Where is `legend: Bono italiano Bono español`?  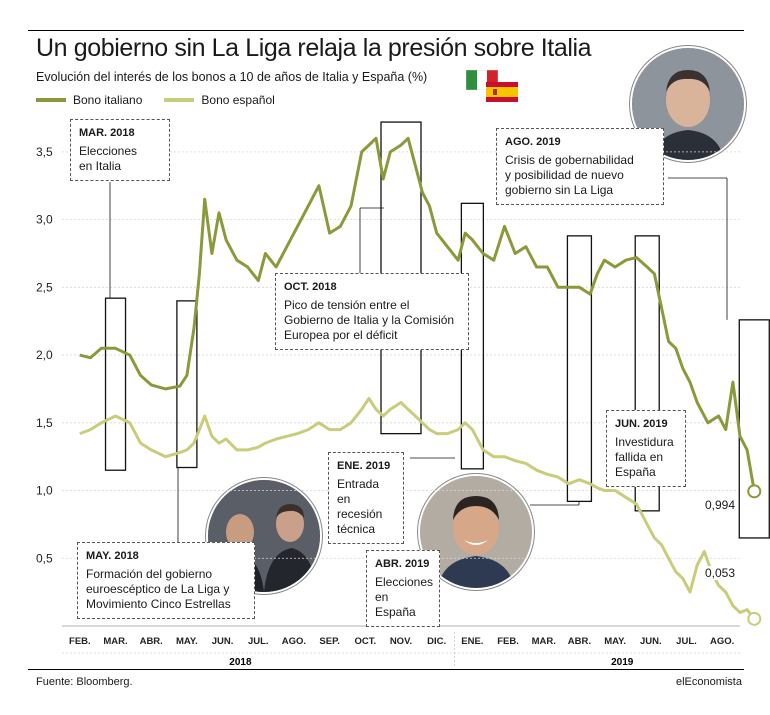
legend: Bono italiano Bono español is located at coordinates (166, 100).